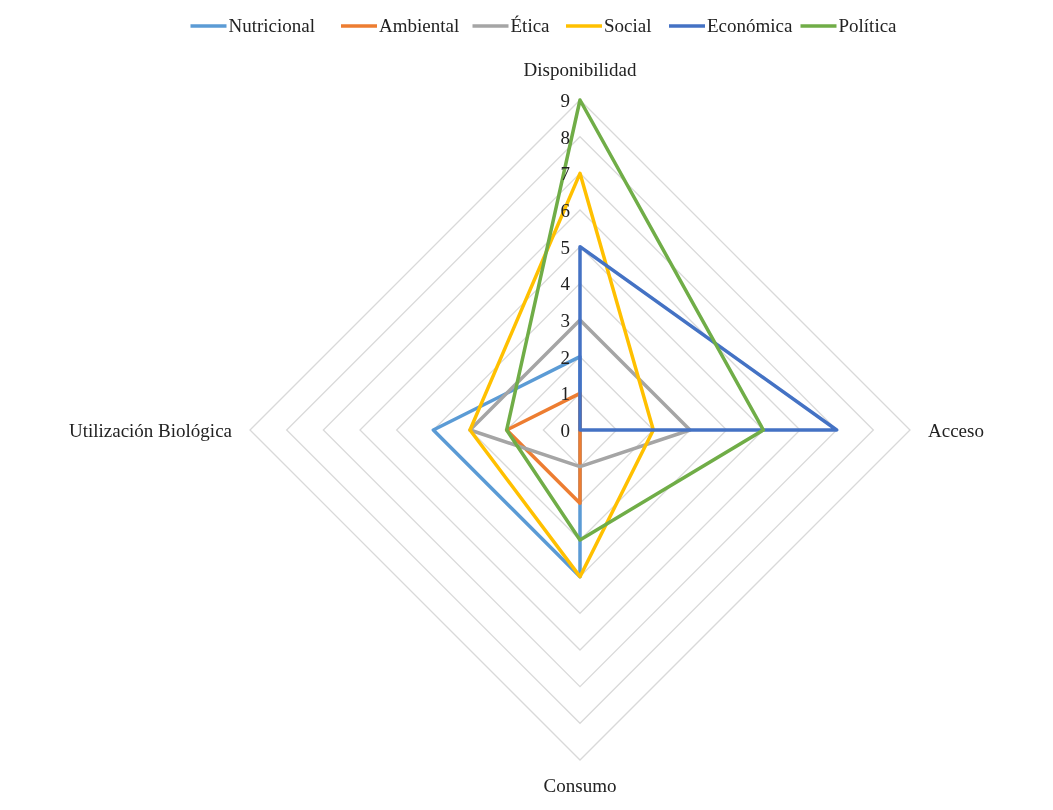  Describe the element at coordinates (956, 430) in the screenshot. I see `spoke-label: Acceso` at that location.